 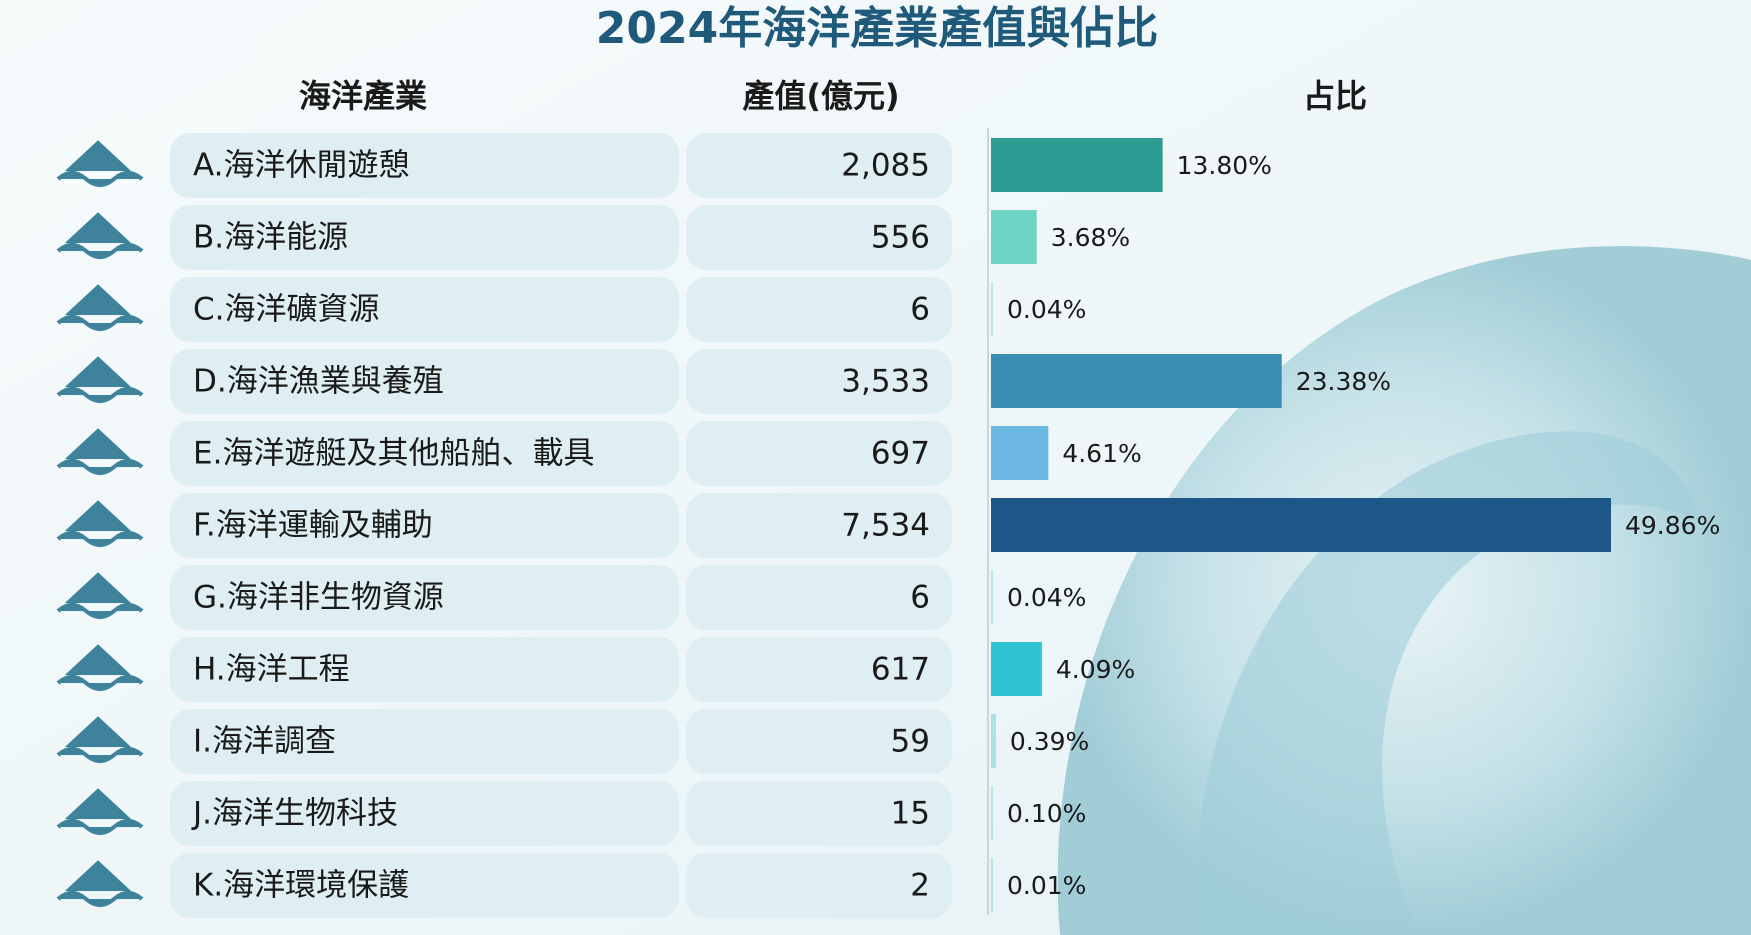 I want to click on value-label: 4.61%, so click(x=1101, y=453).